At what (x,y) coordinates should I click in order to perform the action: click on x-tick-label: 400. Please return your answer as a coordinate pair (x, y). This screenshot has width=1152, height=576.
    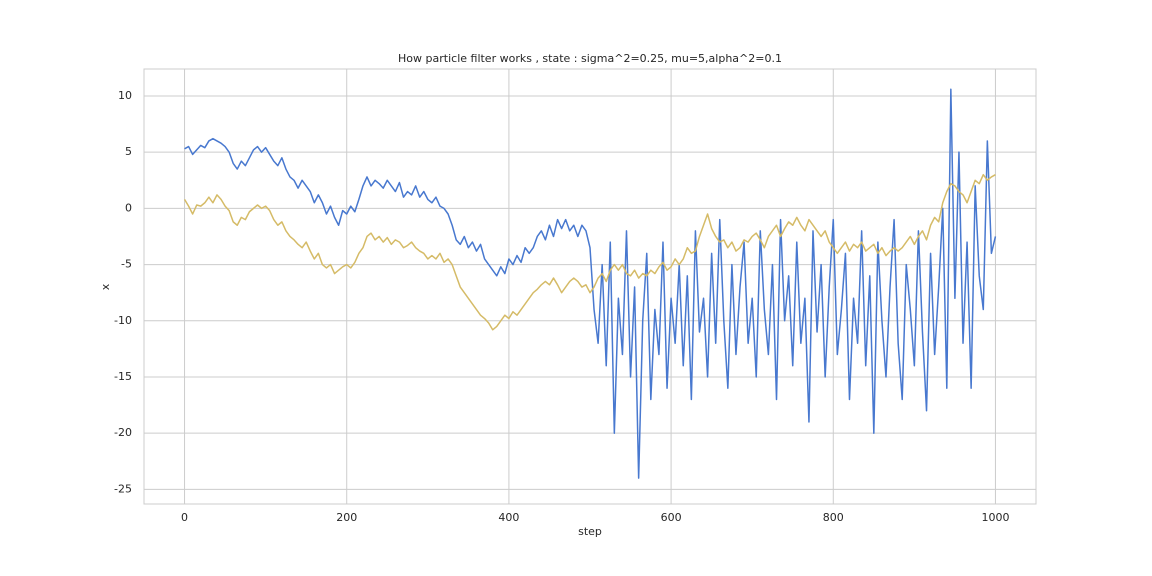
    Looking at the image, I should click on (508, 517).